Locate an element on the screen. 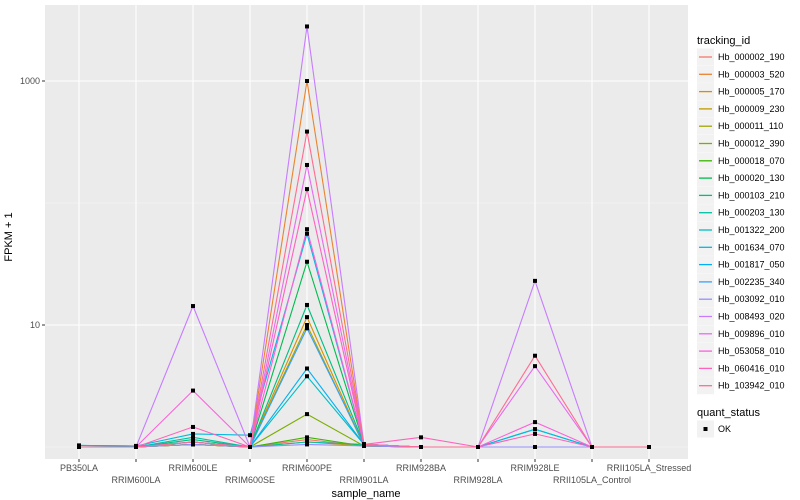 This screenshot has width=800, height=500. y-tick-label: 1000 is located at coordinates (30, 81).